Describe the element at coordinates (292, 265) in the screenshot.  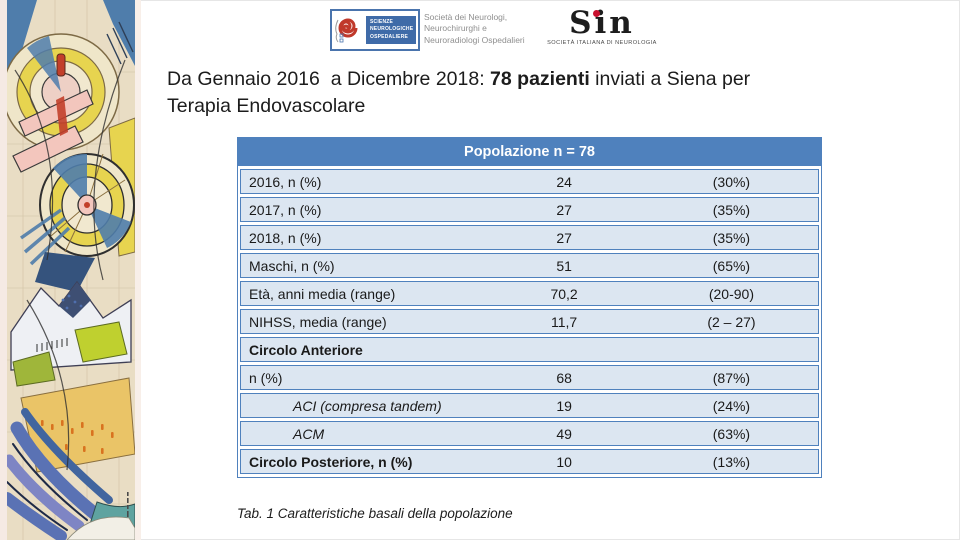
I see `row-label: Maschi, n (%)` at that location.